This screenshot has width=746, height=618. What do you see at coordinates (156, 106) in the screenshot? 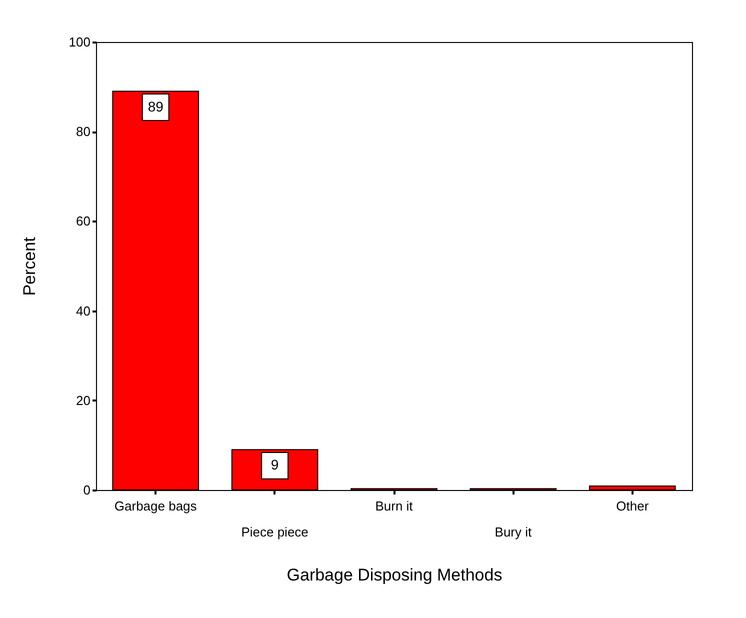
I see `data-label: 89` at bounding box center [156, 106].